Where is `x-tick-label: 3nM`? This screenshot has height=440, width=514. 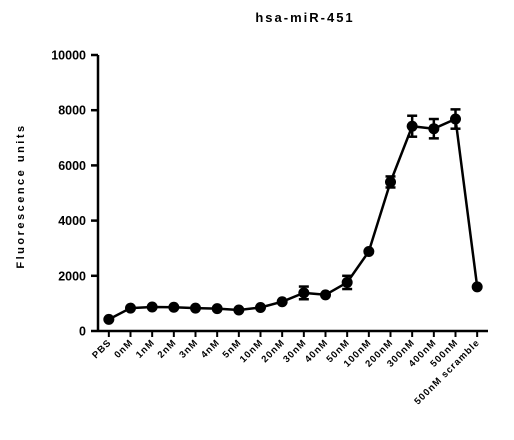 x-tick-label: 3nM is located at coordinates (188, 348).